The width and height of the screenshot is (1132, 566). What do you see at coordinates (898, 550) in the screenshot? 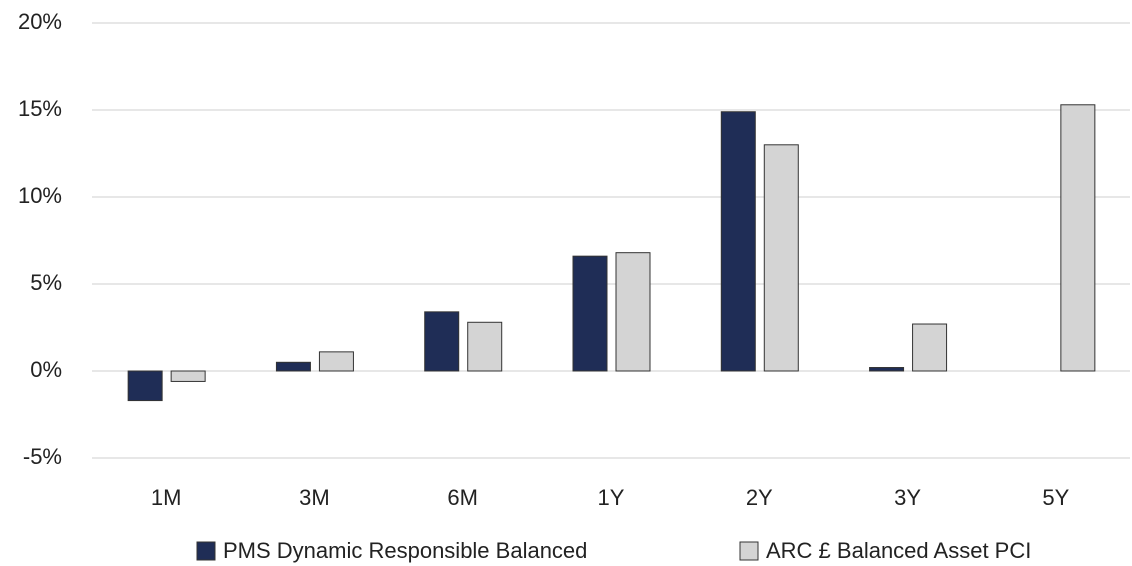
I see `legend-label: ARC £ Balanced Asset PCI` at bounding box center [898, 550].